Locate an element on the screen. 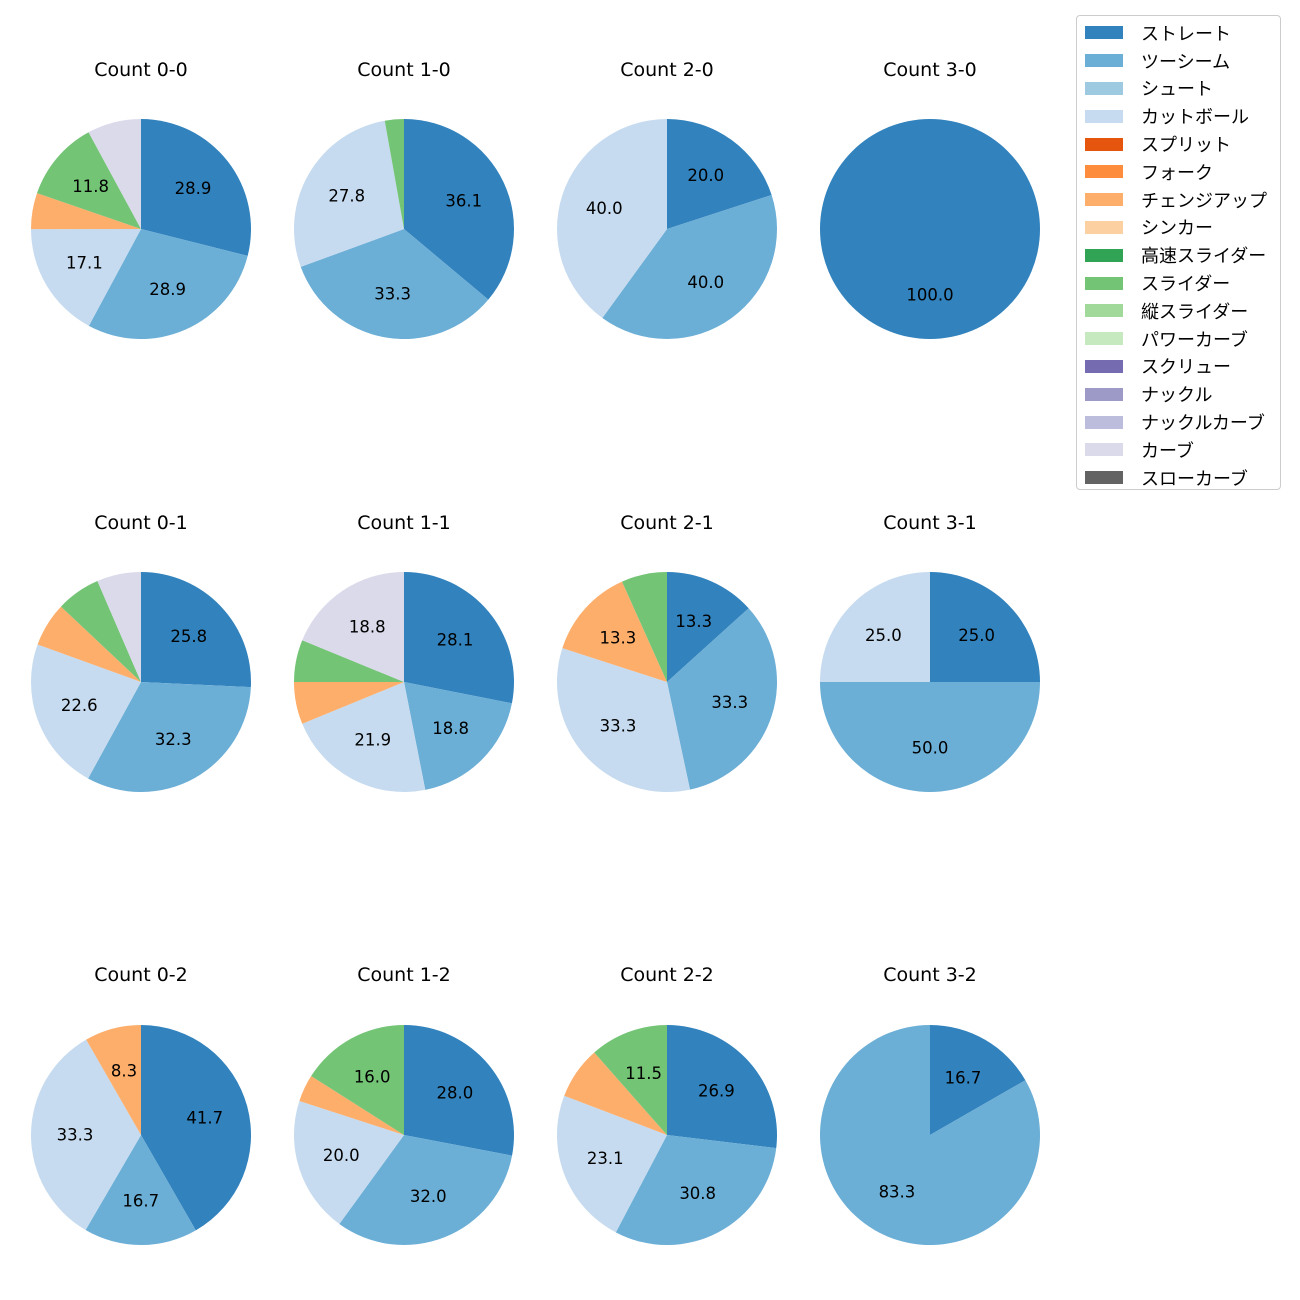 The image size is (1300, 1300). legend-item: ナックルカーブ is located at coordinates (1182, 422).